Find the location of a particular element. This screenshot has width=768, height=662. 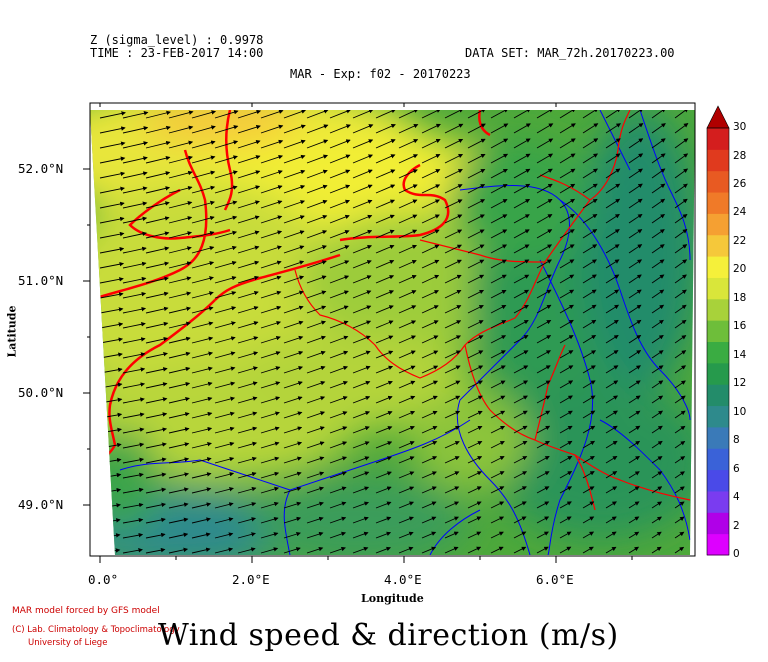

colorbar-tick-label: 14 is located at coordinates (740, 354).